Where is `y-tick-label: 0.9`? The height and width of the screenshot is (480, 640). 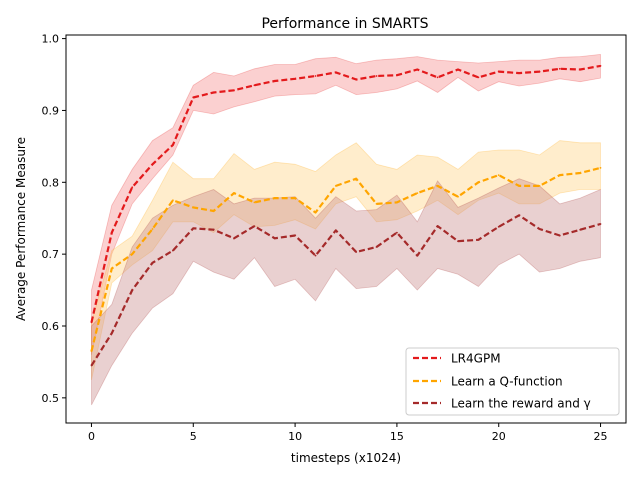 y-tick-label: 0.9 is located at coordinates (51, 110).